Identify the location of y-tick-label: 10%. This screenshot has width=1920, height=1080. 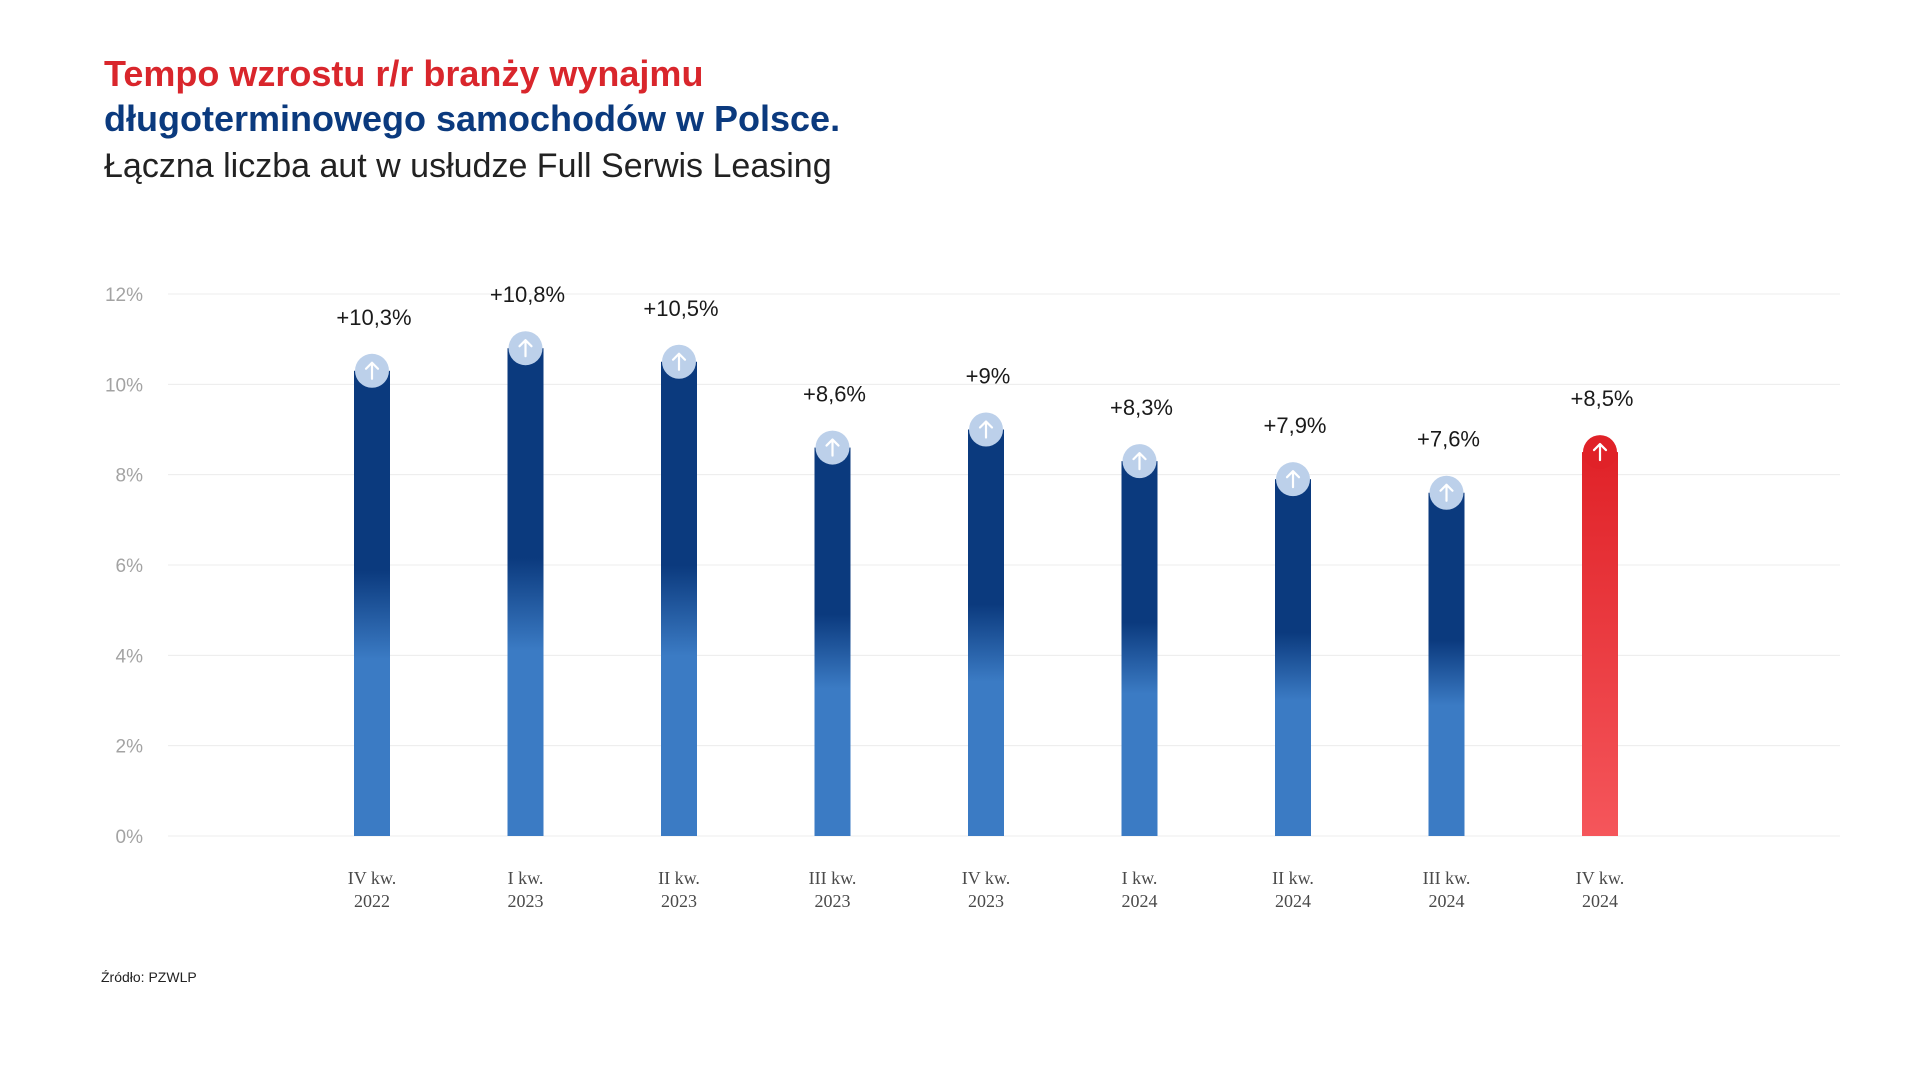
(124, 385).